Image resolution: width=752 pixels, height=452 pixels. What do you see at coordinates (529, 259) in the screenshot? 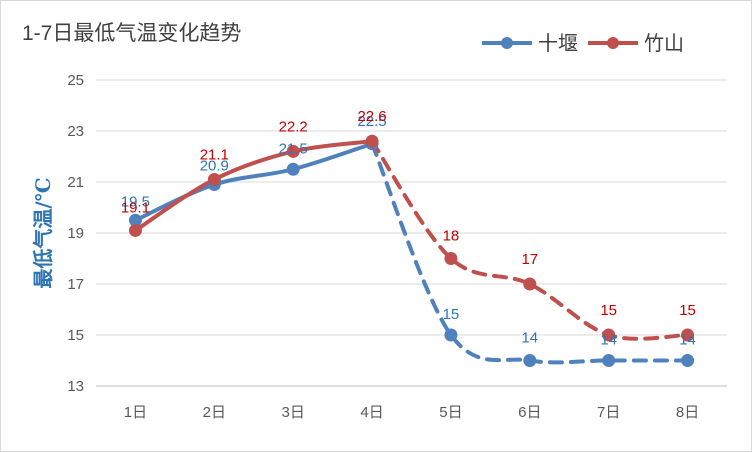
I see `data-label-zhushan: 17` at bounding box center [529, 259].